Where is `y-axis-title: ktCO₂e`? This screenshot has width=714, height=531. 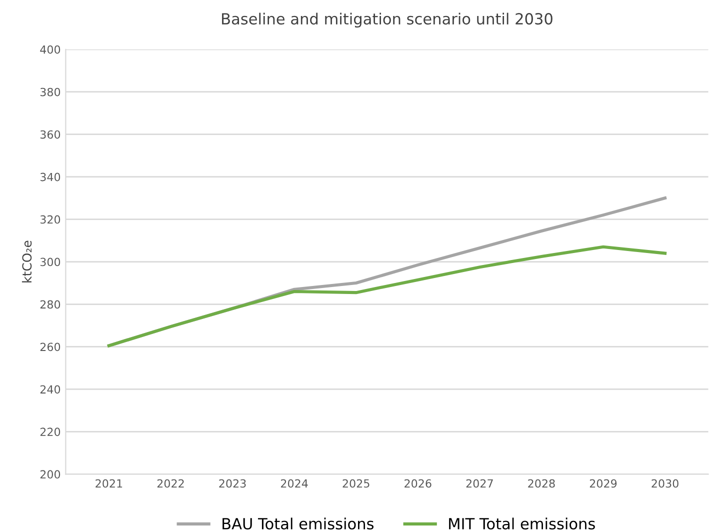
y-axis-title: ktCO₂e is located at coordinates (27, 261).